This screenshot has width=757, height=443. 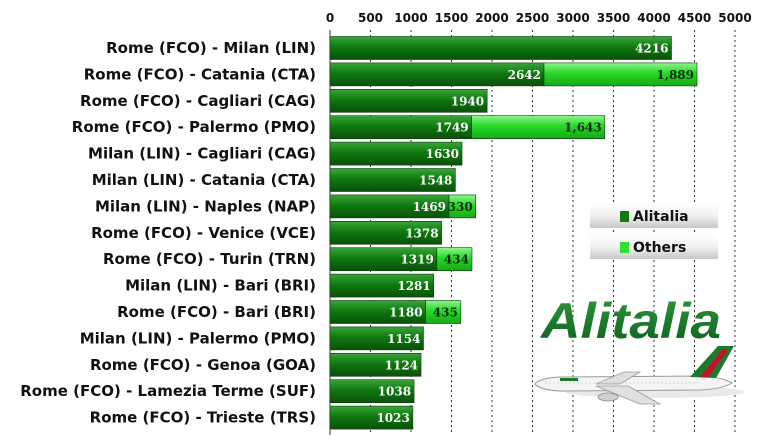 I want to click on x-tick-label: 0, so click(x=330, y=18).